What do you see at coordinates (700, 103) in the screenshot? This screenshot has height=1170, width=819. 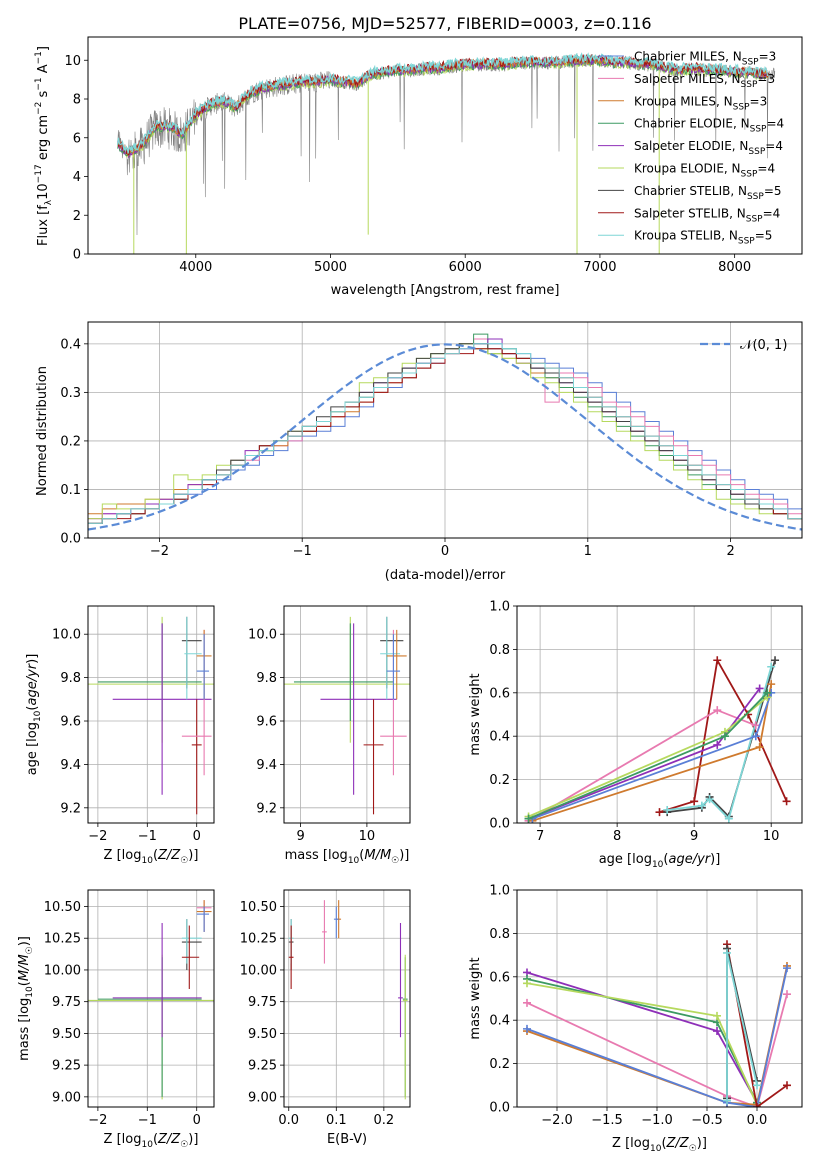 I see `legend-entry: Kroupa MILES, NSSP=3` at bounding box center [700, 103].